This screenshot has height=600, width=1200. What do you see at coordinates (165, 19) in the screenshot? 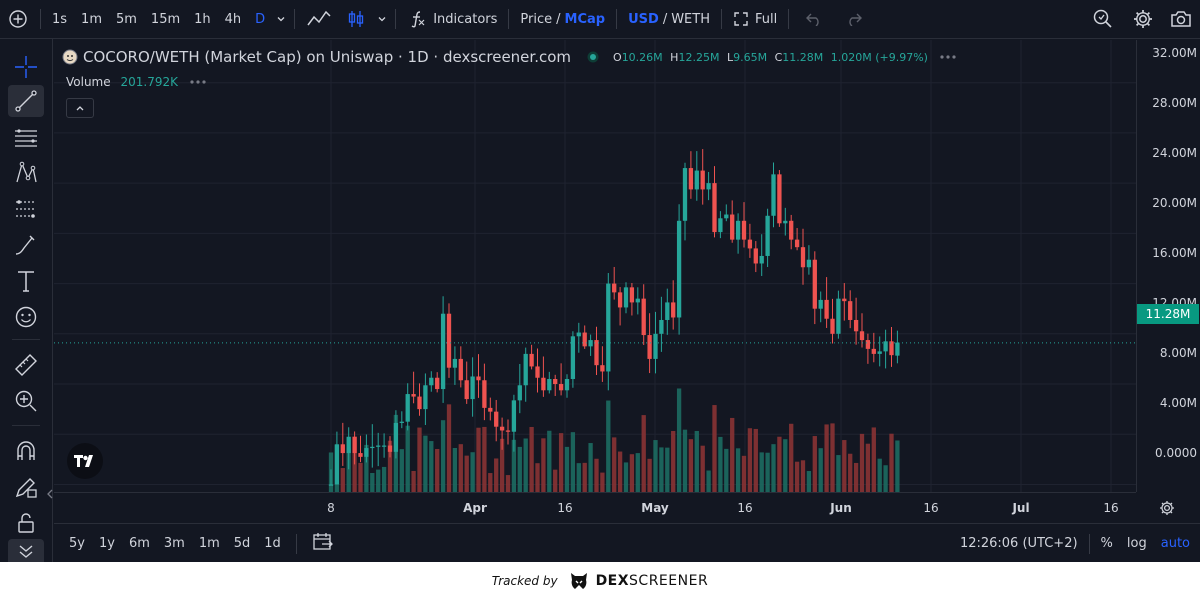
I see `timeframe-15m-button: 15m` at bounding box center [165, 19].